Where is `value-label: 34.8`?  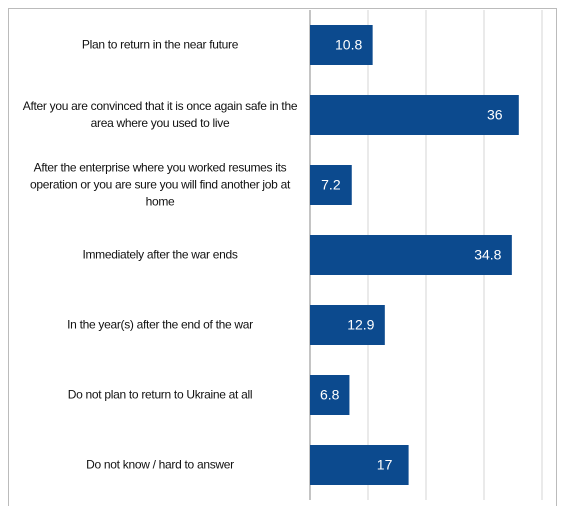
value-label: 34.8 is located at coordinates (487, 255).